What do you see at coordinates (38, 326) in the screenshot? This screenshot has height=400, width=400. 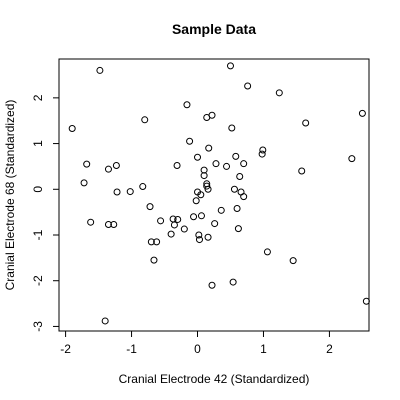 I see `y-tick-label: -3` at bounding box center [38, 326].